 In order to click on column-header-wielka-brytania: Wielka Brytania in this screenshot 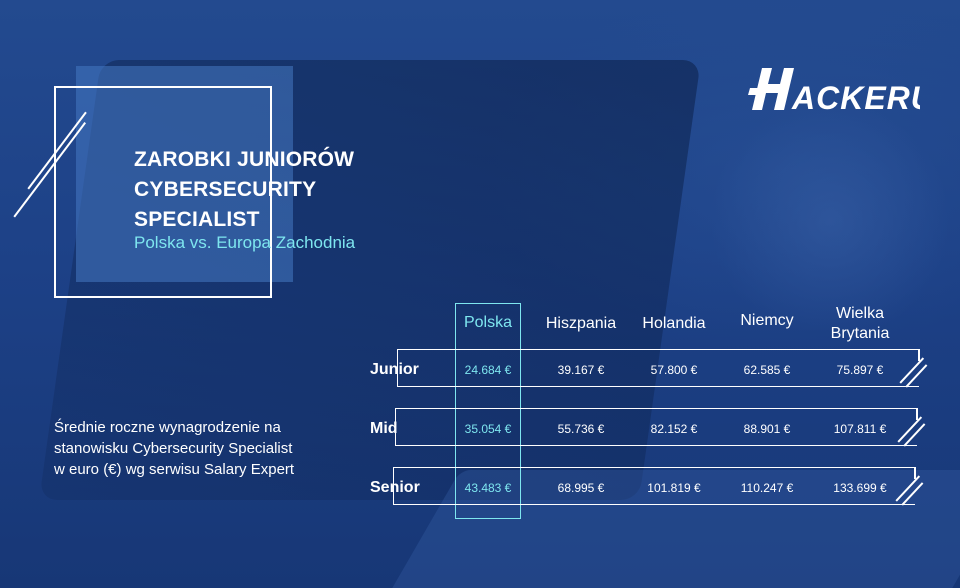, I will do `click(860, 323)`.